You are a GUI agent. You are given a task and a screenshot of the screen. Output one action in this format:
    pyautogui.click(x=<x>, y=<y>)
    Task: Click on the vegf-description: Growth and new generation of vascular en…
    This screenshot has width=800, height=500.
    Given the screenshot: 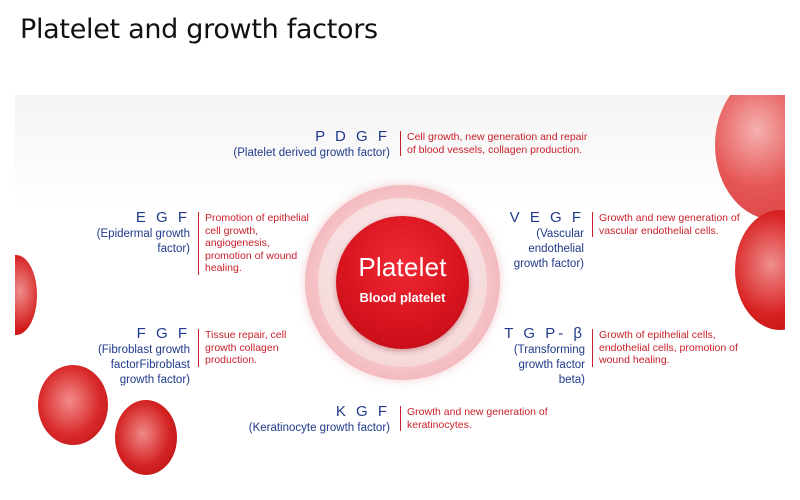 What is the action you would take?
    pyautogui.click(x=668, y=224)
    